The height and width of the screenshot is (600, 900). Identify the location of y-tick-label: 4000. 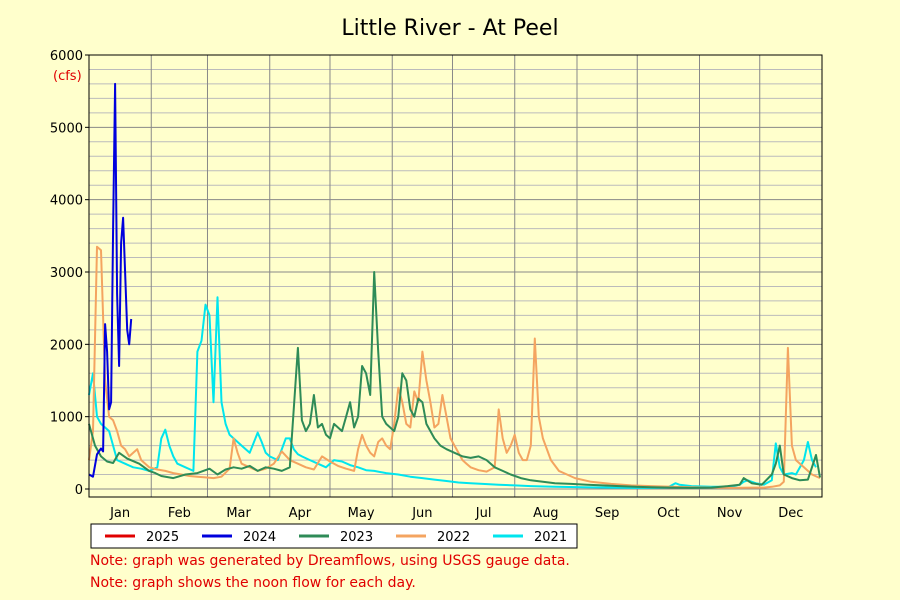
(66, 201).